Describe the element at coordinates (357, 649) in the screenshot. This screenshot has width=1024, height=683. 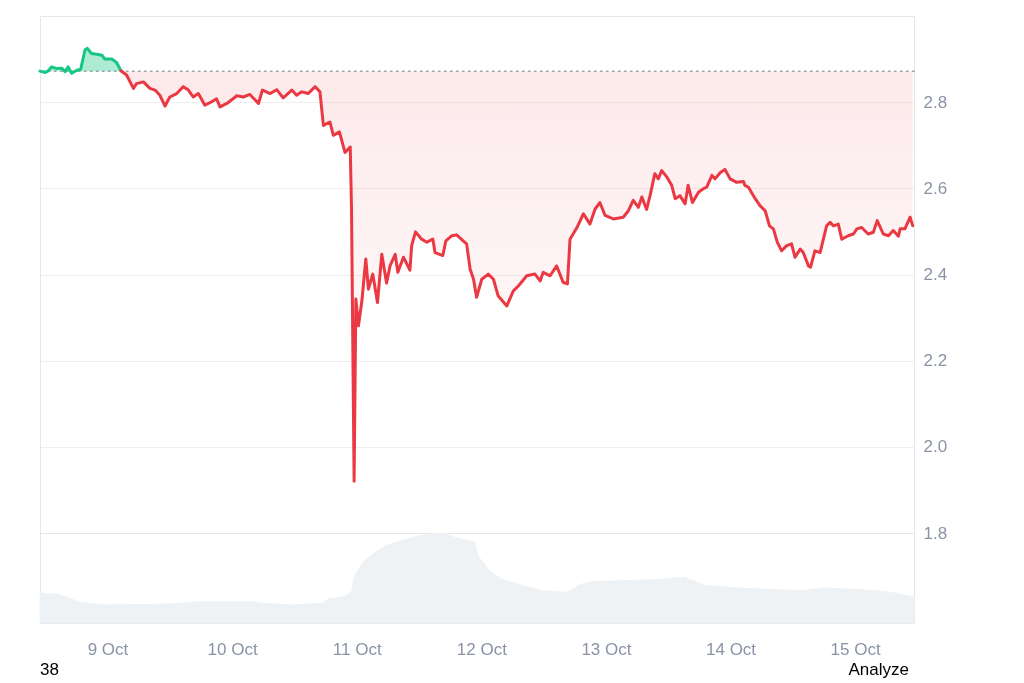
I see `x-tick-label: 11 Oct` at that location.